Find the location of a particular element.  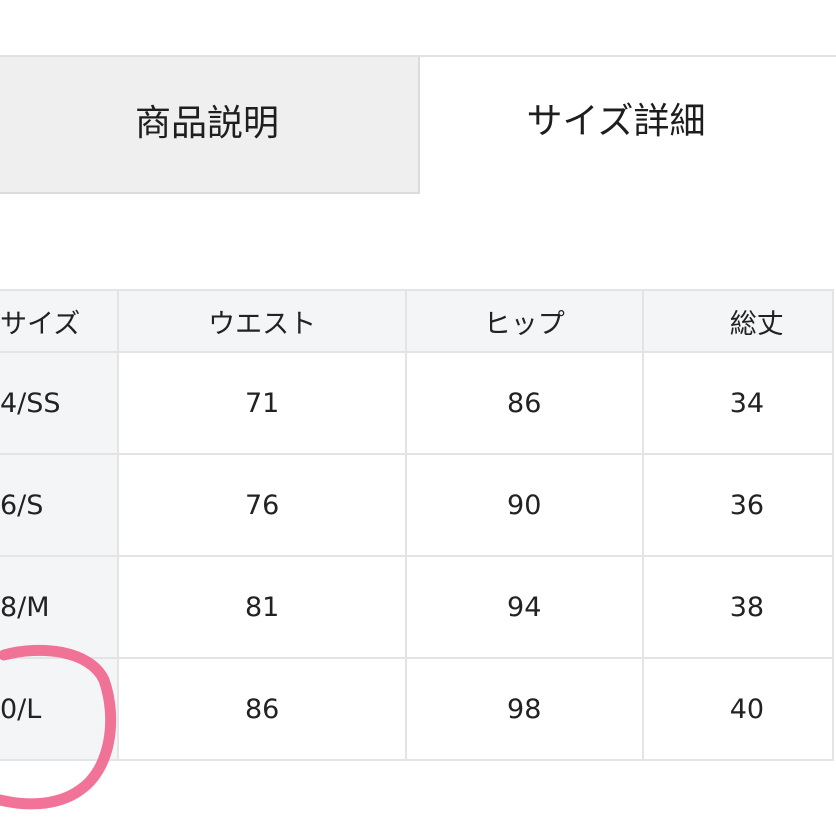

tab-size-details: サイズ詳細 is located at coordinates (628, 124).